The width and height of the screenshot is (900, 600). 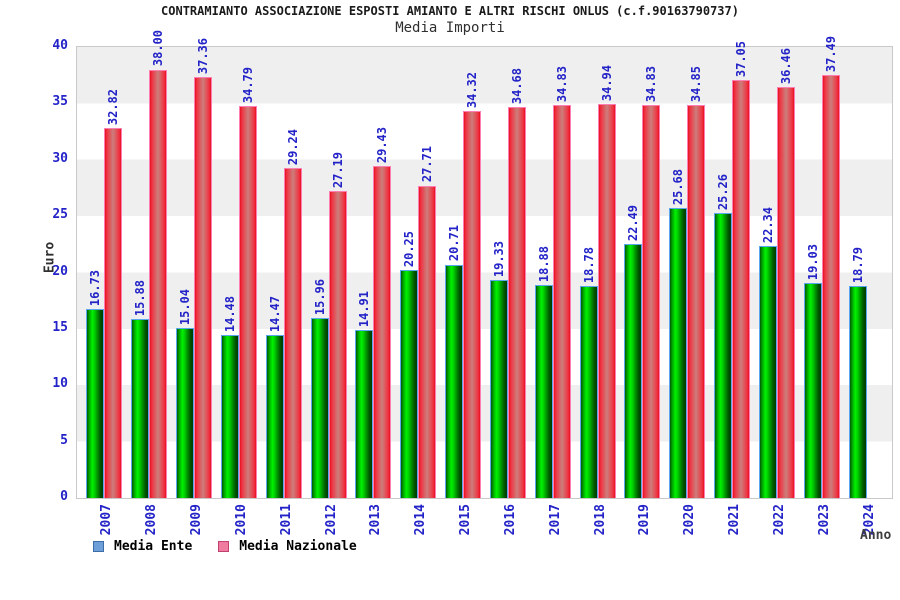 What do you see at coordinates (498, 389) in the screenshot?
I see `bar-media-ente-2016` at bounding box center [498, 389].